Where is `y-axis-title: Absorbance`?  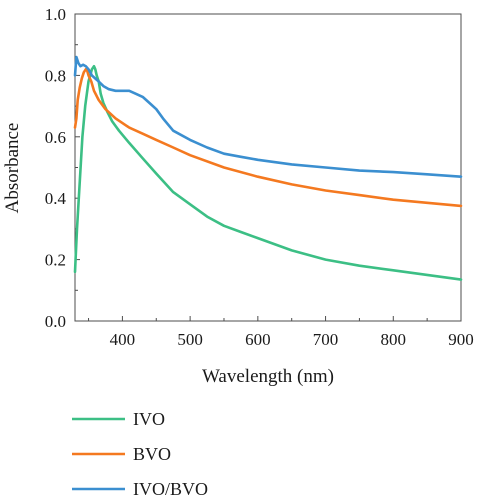 y-axis-title: Absorbance is located at coordinates (12, 168).